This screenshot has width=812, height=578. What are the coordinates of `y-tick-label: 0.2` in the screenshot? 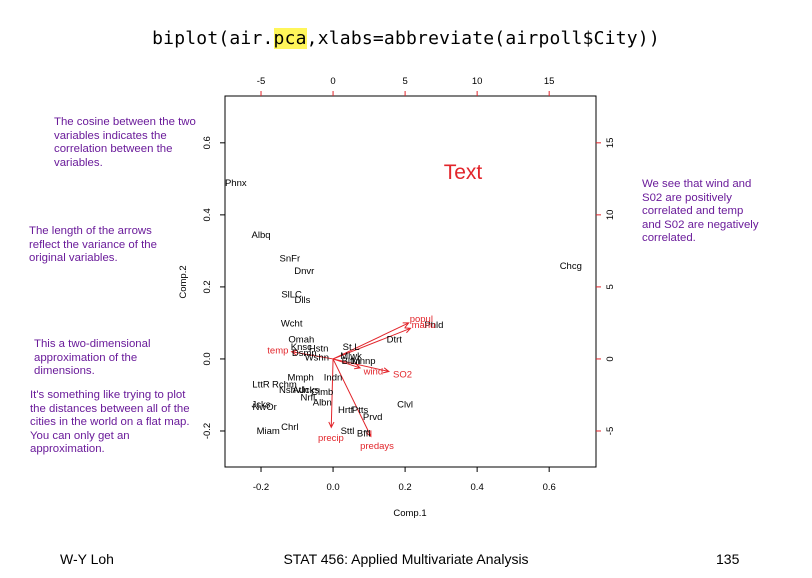 It's located at (207, 286).